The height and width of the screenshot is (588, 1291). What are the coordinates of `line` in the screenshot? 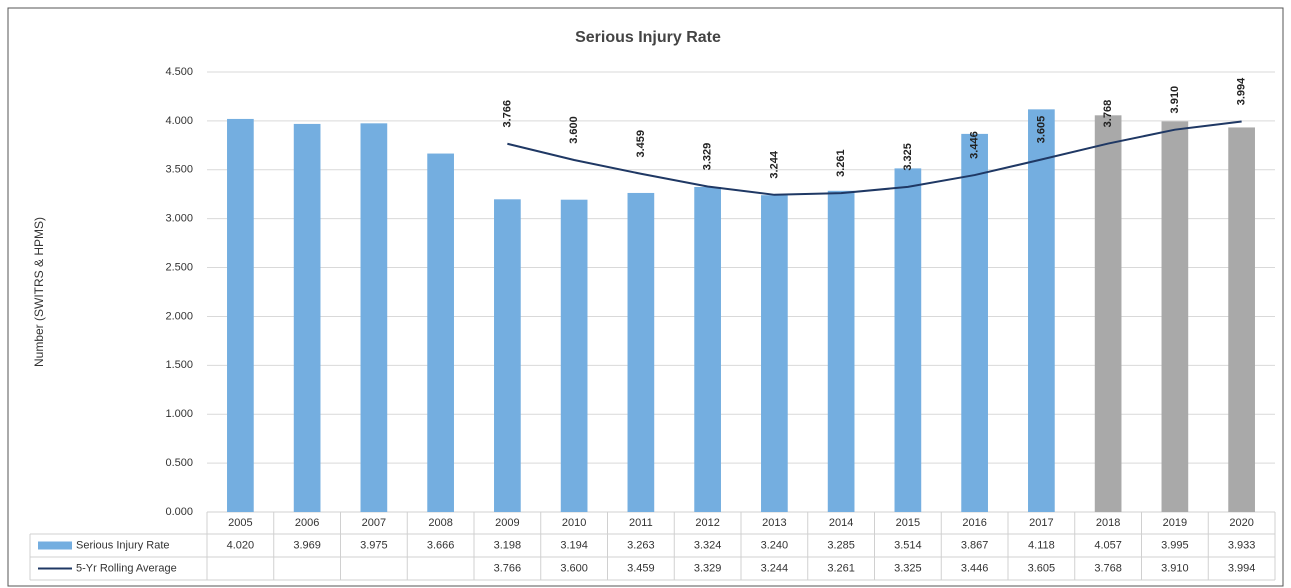 It's located at (874, 158).